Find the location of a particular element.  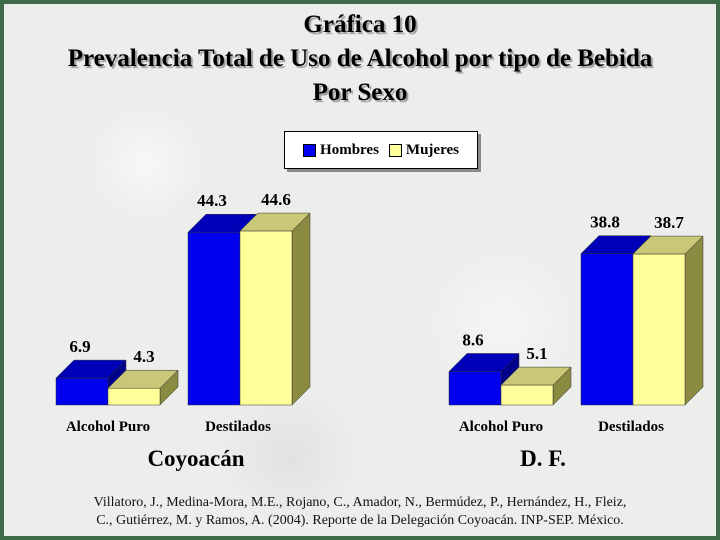

legend-item-mujeres: Mujeres is located at coordinates (423, 150).